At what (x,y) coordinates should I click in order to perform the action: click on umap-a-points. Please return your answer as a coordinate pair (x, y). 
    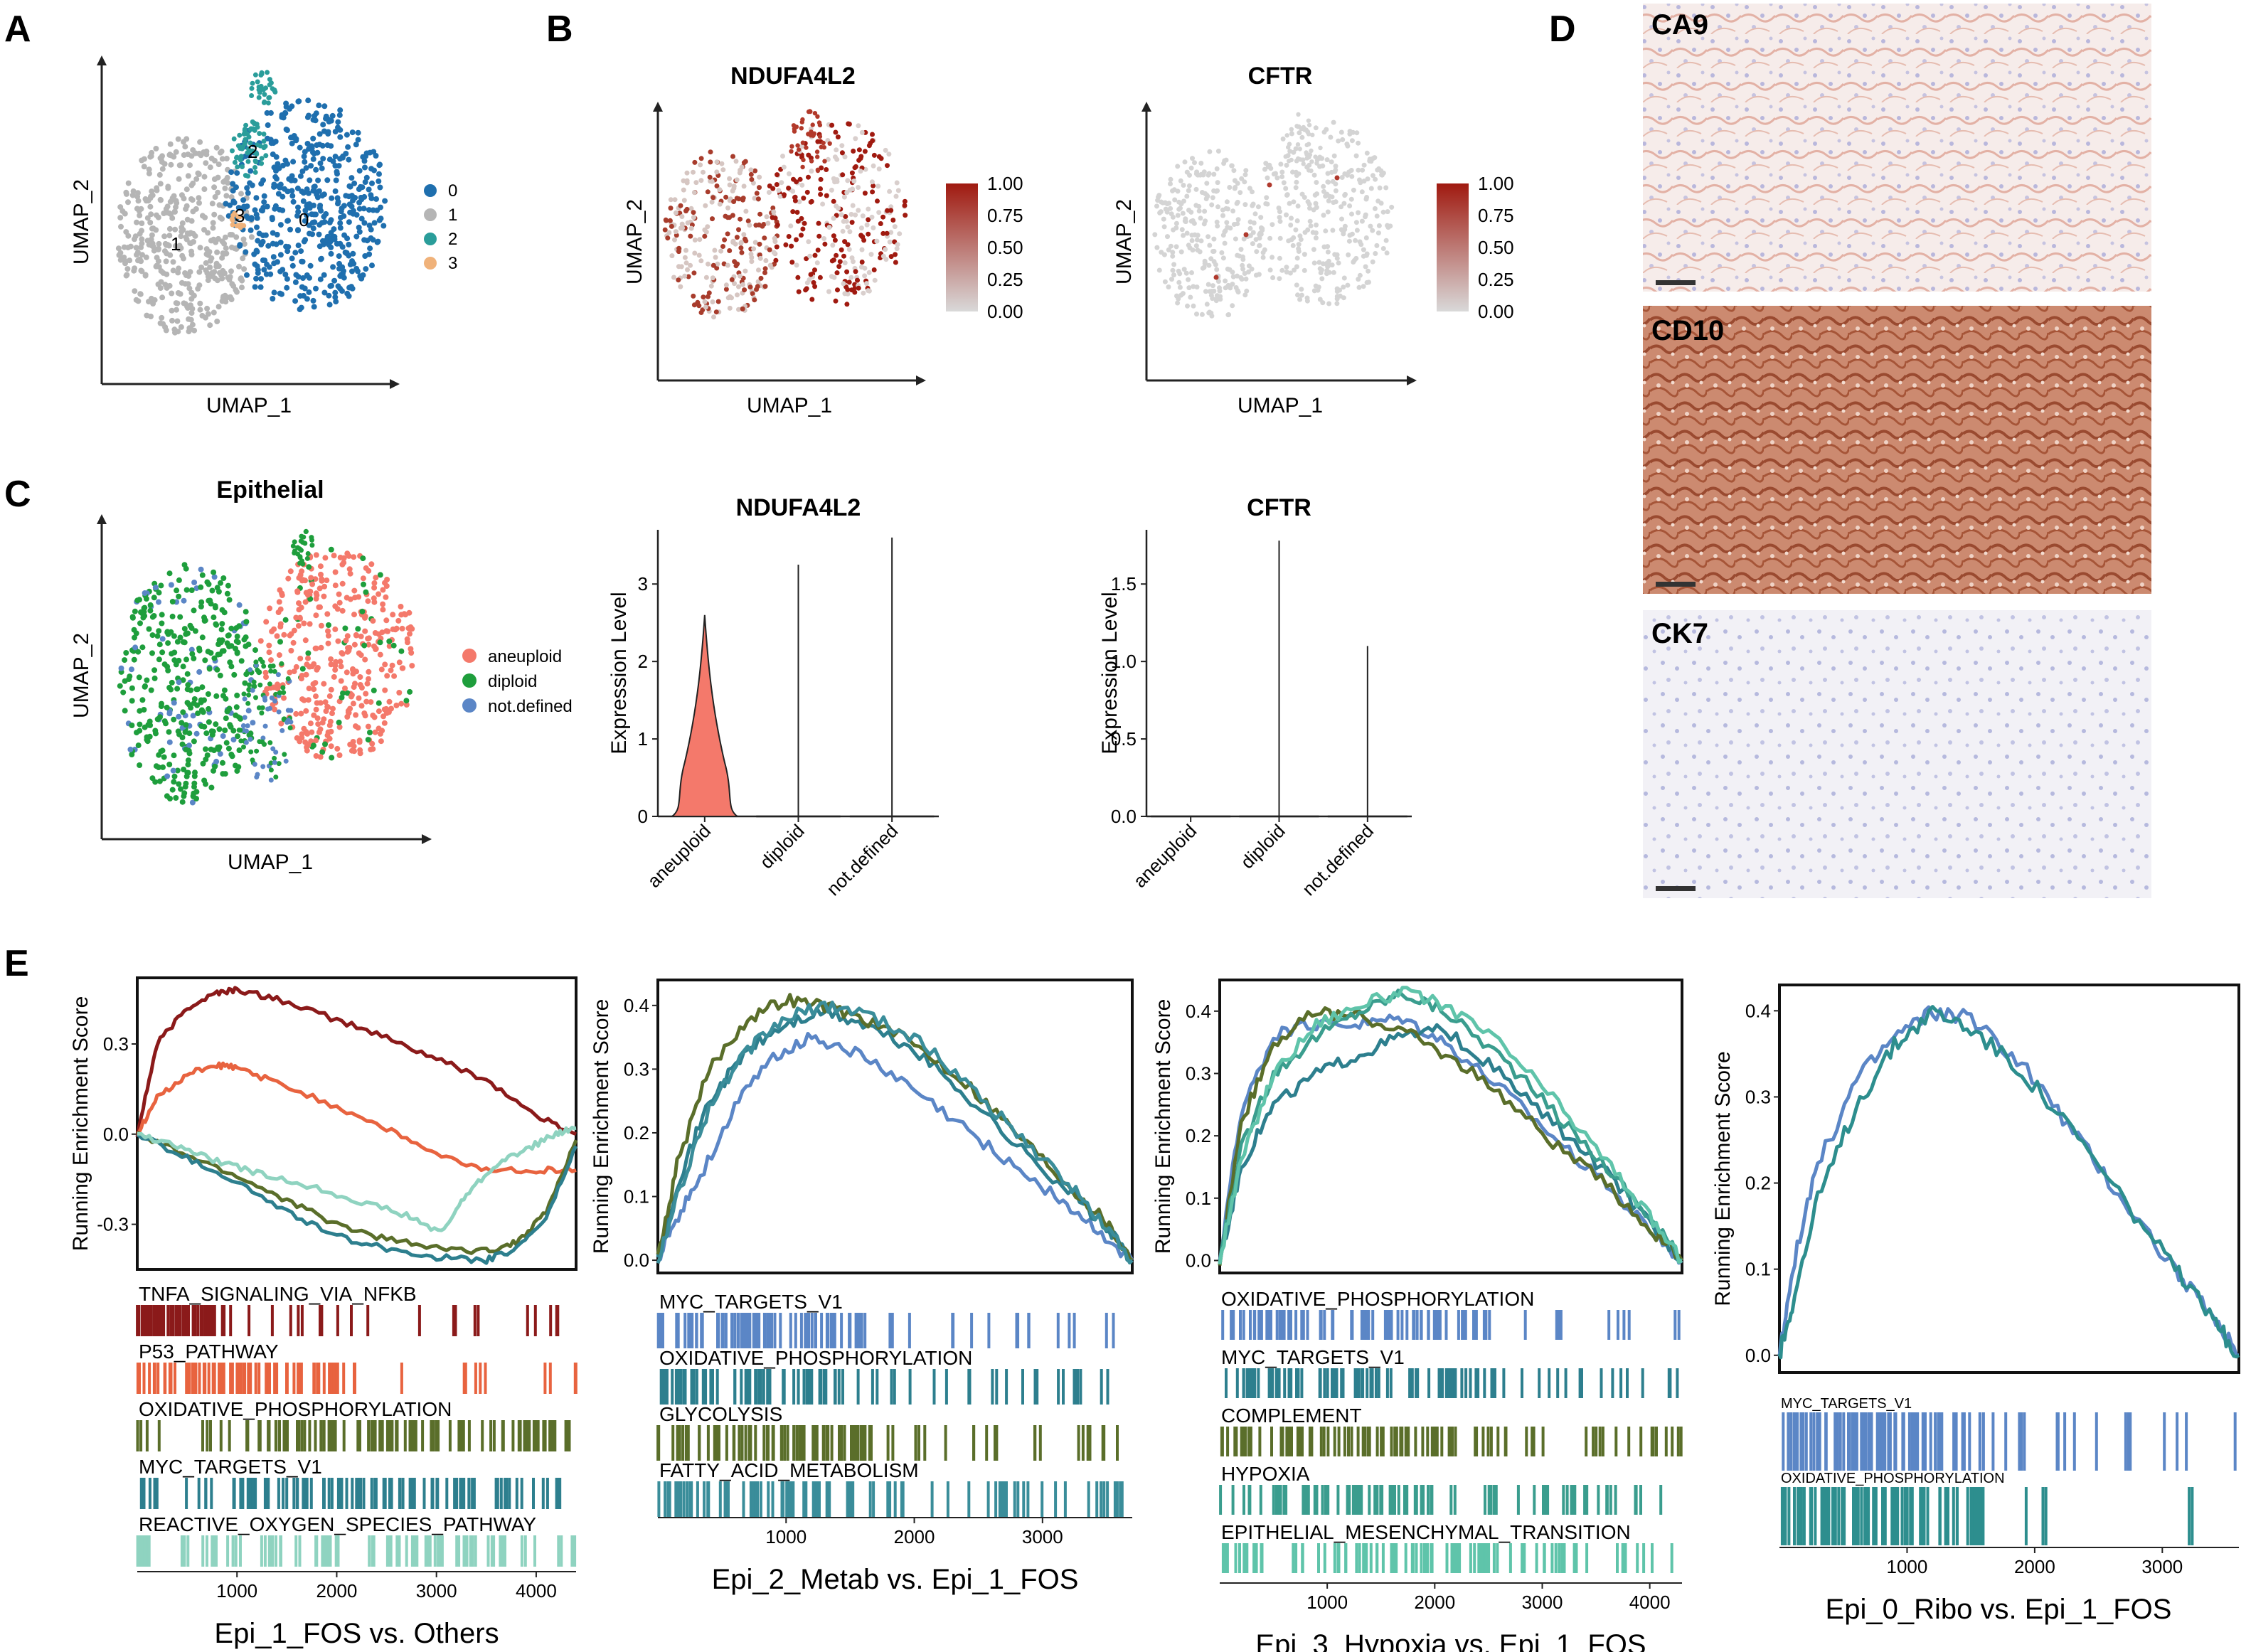
    Looking at the image, I should click on (251, 203).